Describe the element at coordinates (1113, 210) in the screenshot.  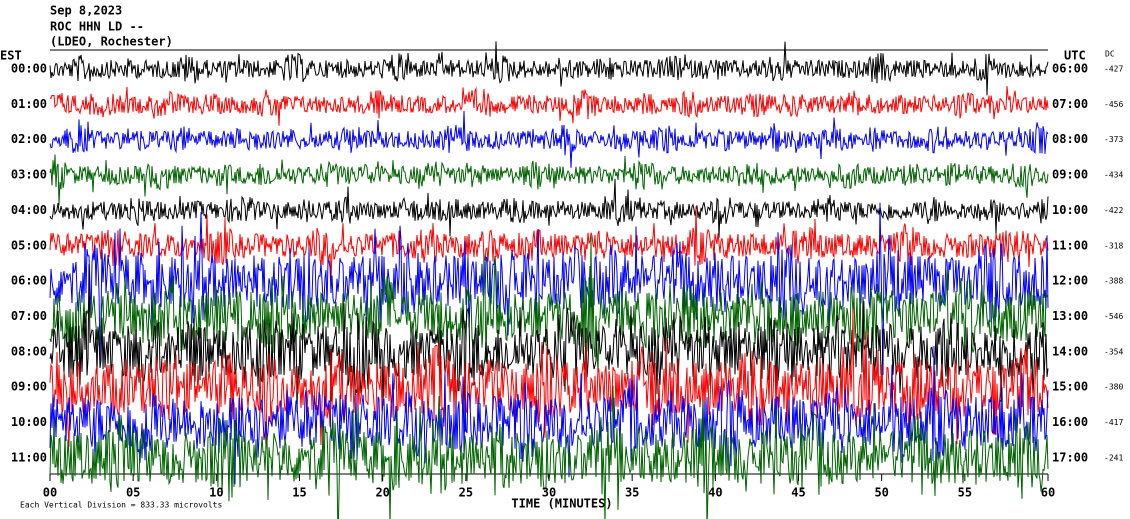
I see `dc-value: -422` at that location.